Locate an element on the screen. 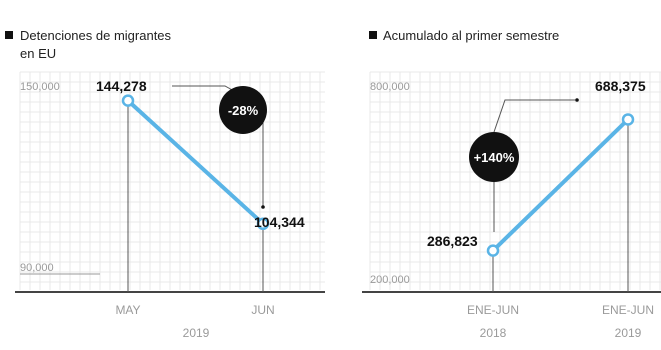 This screenshot has height=350, width=661. chart-1-point-jun is located at coordinates (263, 224).